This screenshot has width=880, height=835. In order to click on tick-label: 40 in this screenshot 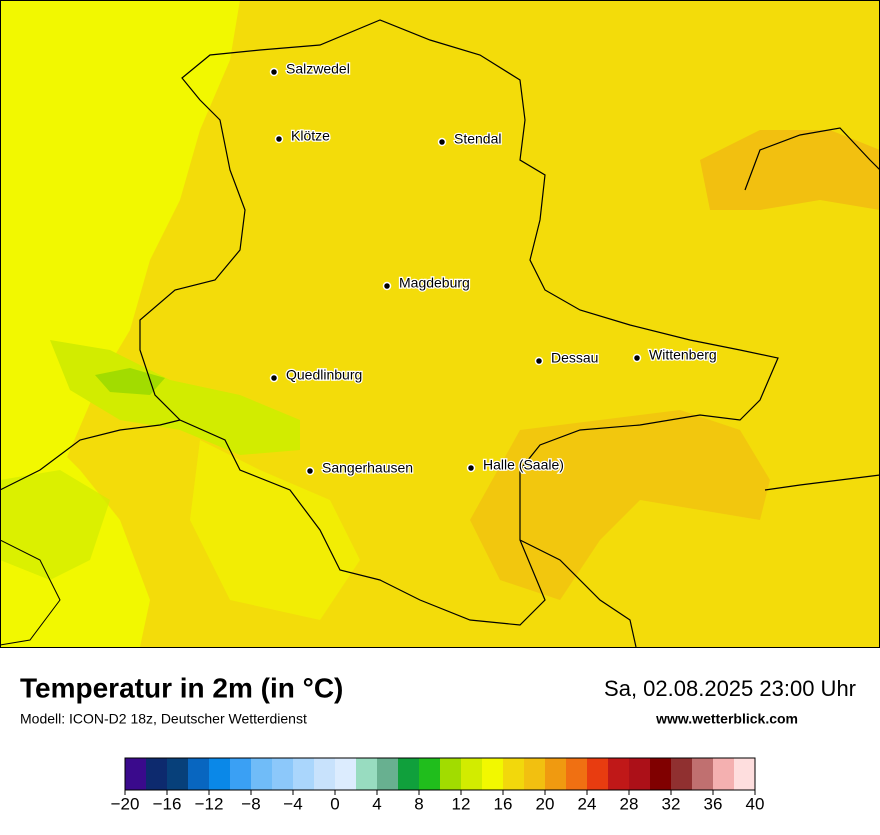, I will do `click(755, 803)`.